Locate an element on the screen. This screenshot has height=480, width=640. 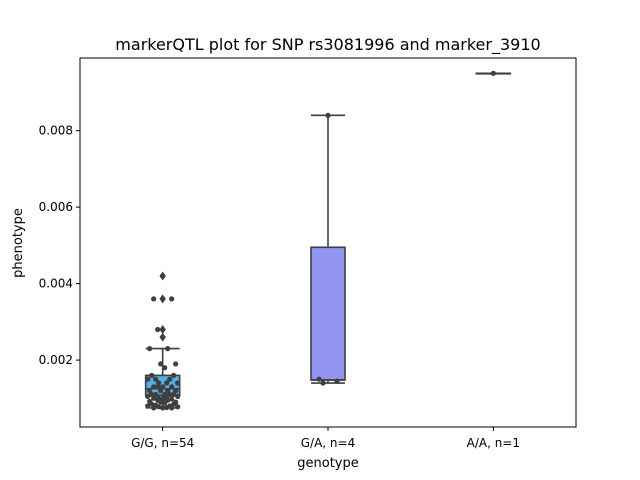
x-axis: G/G, n=54 G/A, n=4 A/A, n=1 is located at coordinates (325, 438).